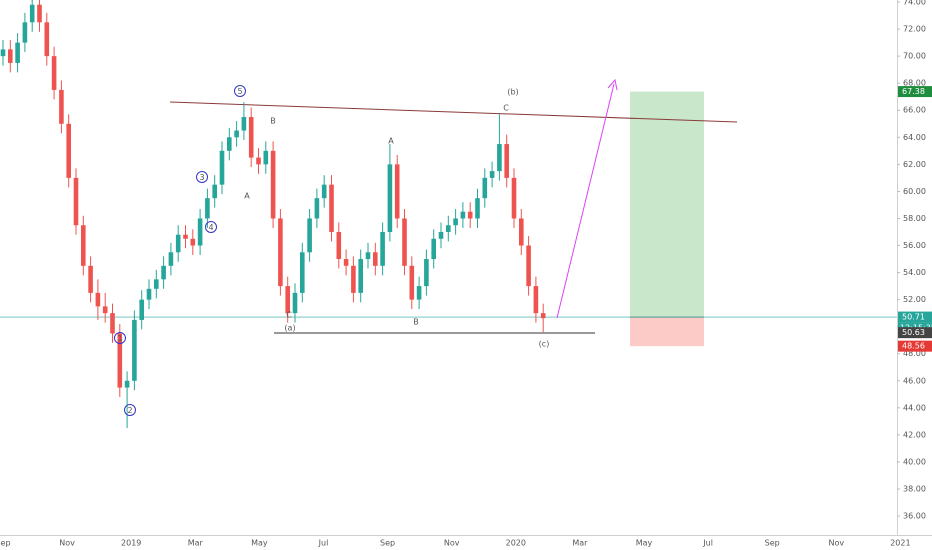 This screenshot has height=550, width=932. What do you see at coordinates (914, 56) in the screenshot?
I see `y-tick-label: 70.00` at bounding box center [914, 56].